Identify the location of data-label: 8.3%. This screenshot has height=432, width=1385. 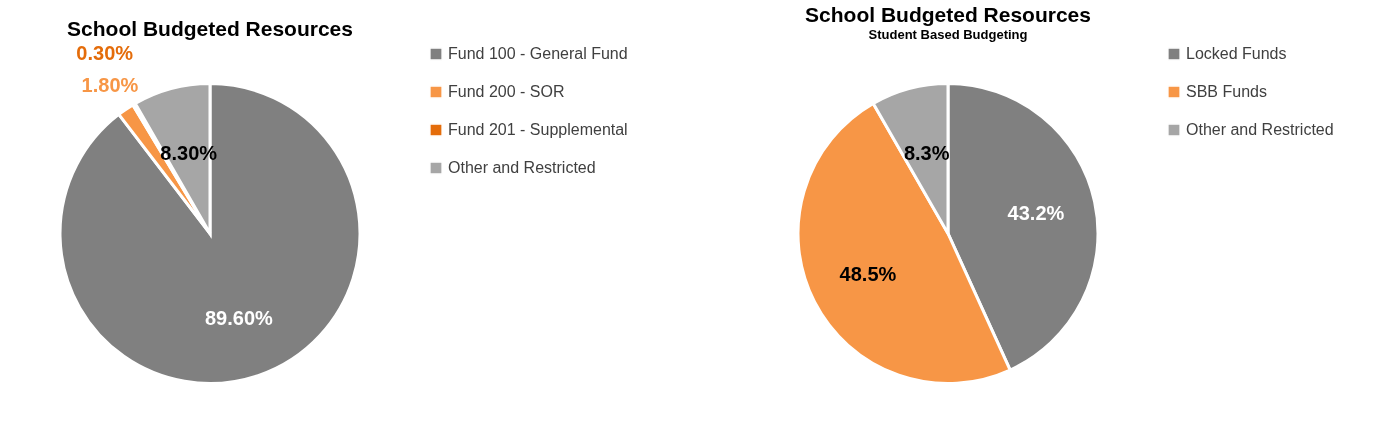
(926, 152).